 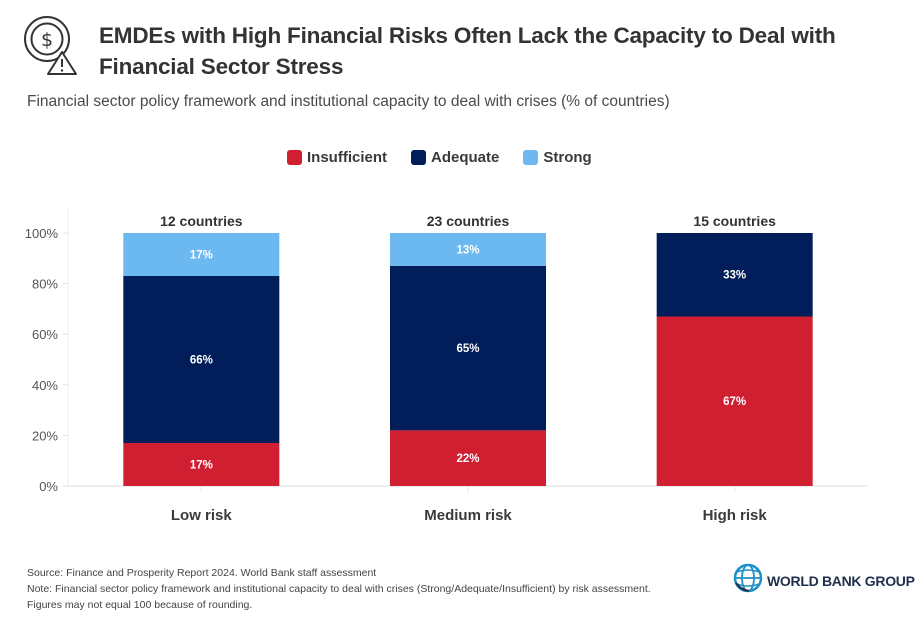 I want to click on legend-label-adequate: Adequate, so click(x=465, y=157).